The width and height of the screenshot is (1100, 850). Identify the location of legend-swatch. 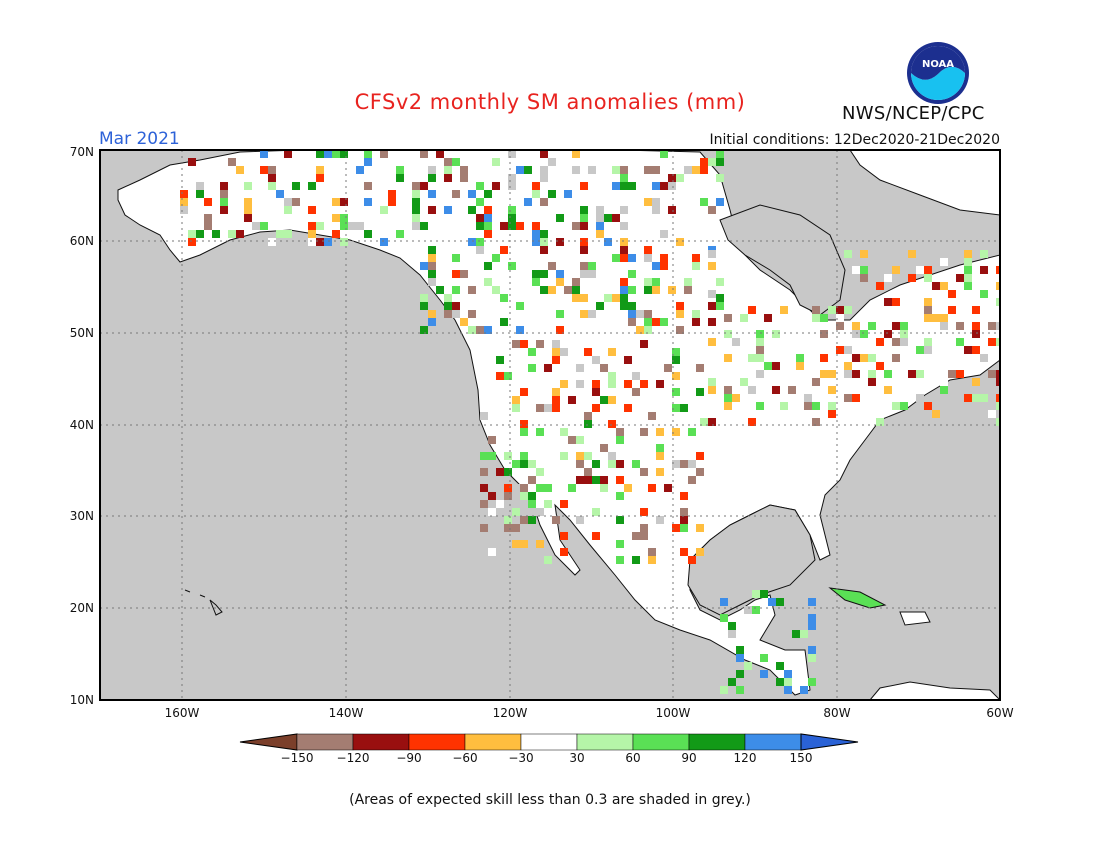
(437, 742).